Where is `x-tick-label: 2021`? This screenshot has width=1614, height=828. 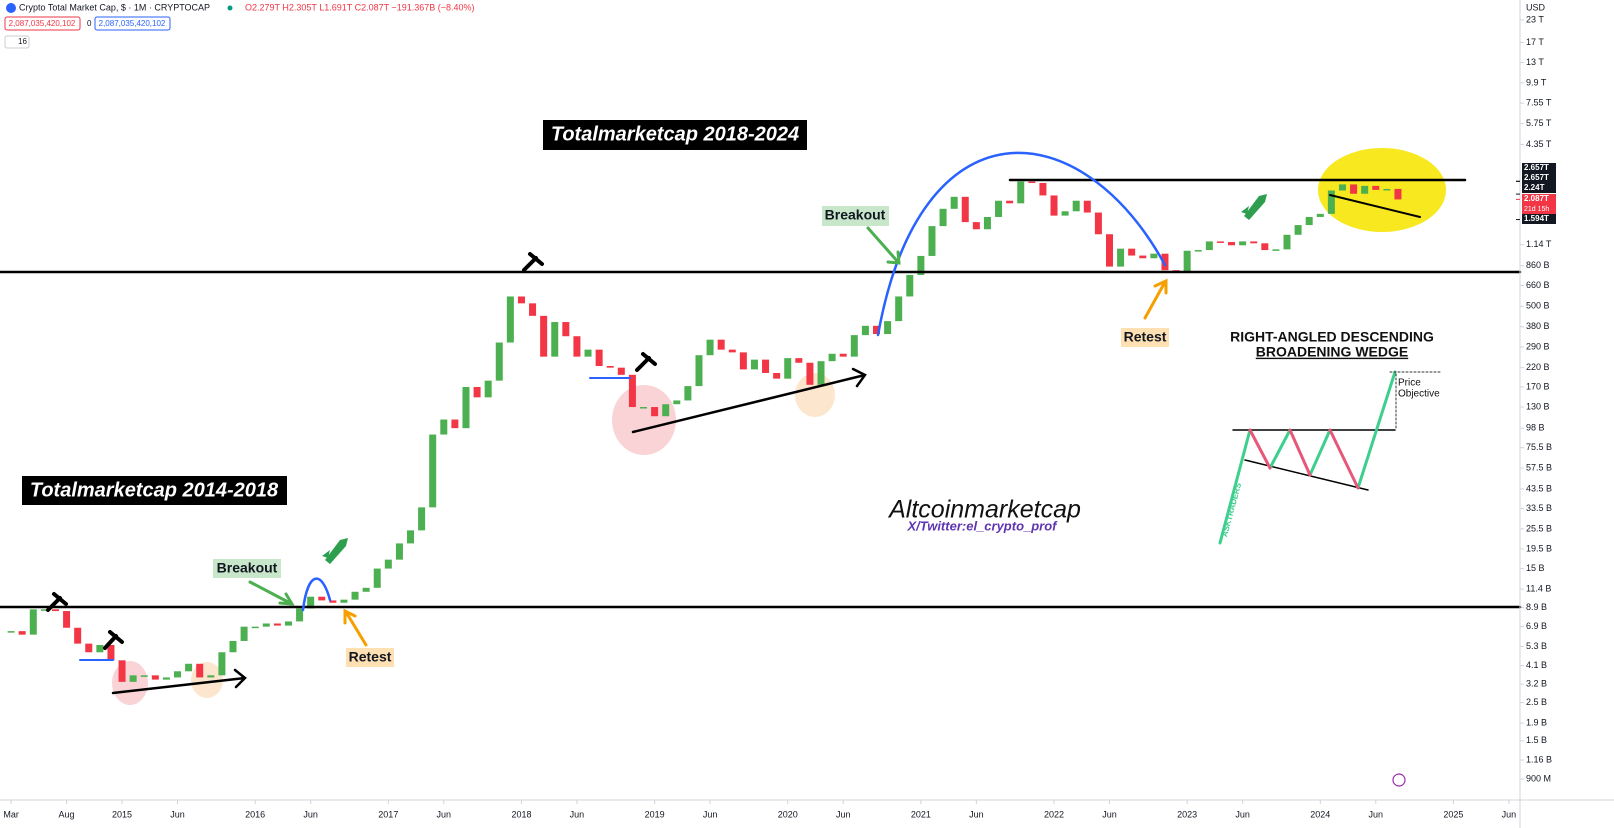 x-tick-label: 2021 is located at coordinates (921, 814).